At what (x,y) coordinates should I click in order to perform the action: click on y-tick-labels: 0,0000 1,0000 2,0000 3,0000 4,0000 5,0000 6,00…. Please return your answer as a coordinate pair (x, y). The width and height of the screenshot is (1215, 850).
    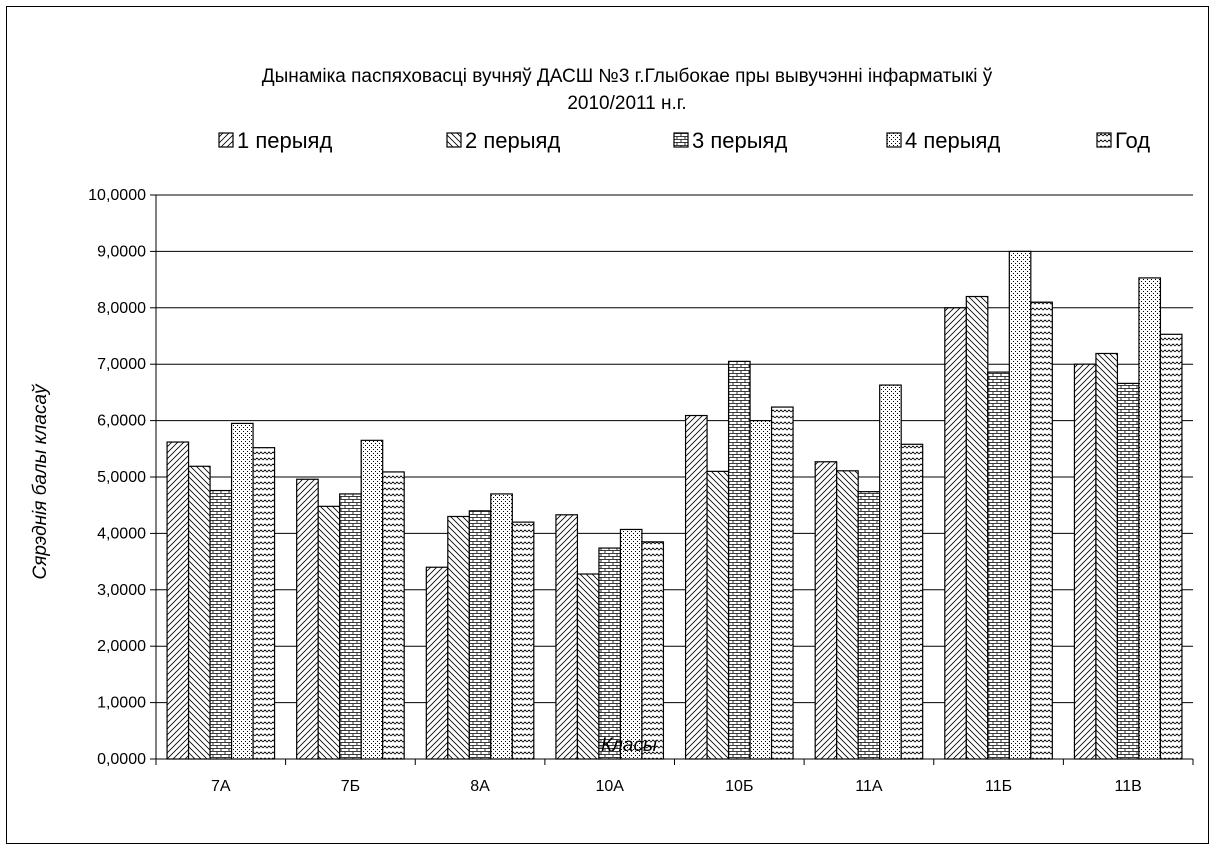
    Looking at the image, I should click on (117, 477).